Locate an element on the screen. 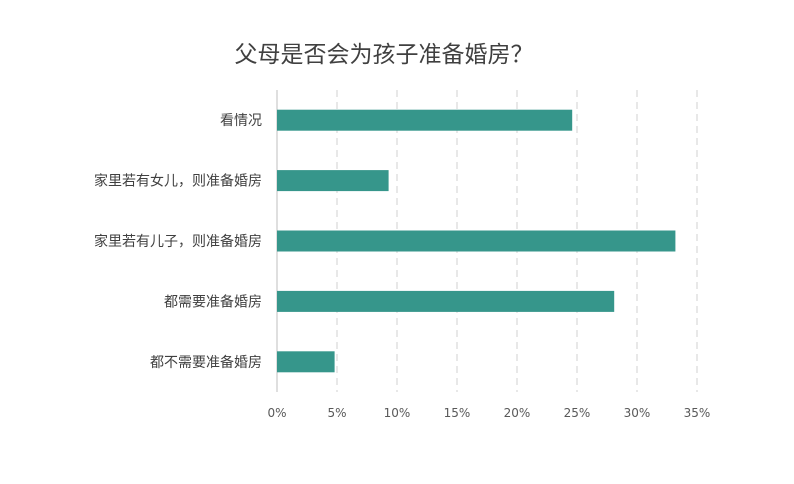  category-label: 都需要准备婚房 is located at coordinates (213, 301).